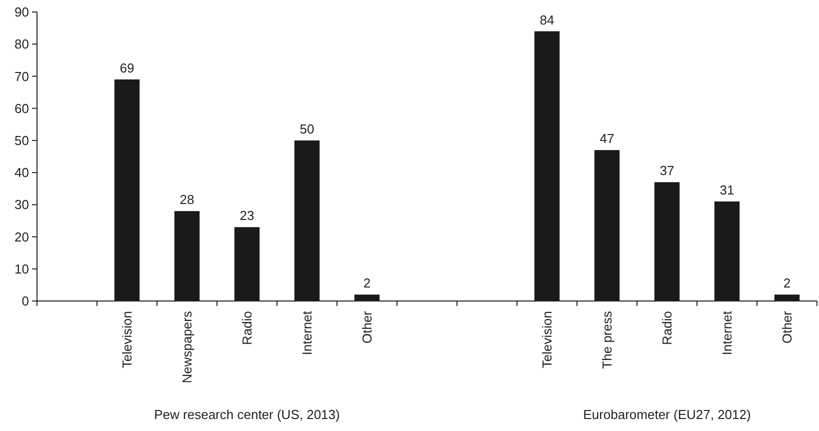  Describe the element at coordinates (25, 301) in the screenshot. I see `y-tick-label: 0` at that location.